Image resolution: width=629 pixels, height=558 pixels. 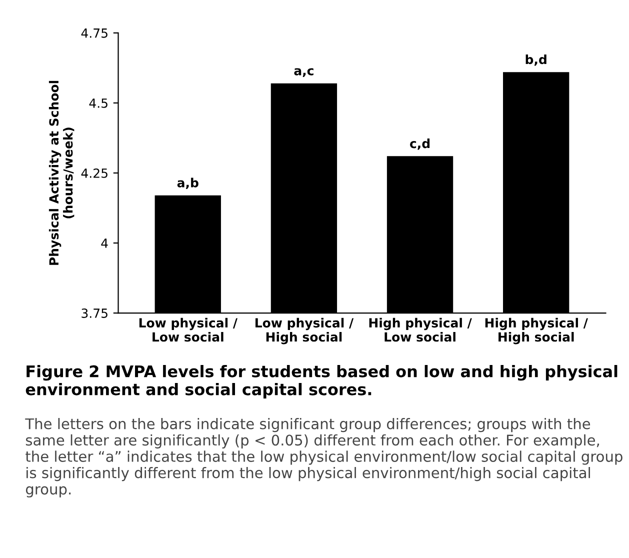 What do you see at coordinates (104, 243) in the screenshot?
I see `y-tick-label: 4` at bounding box center [104, 243].